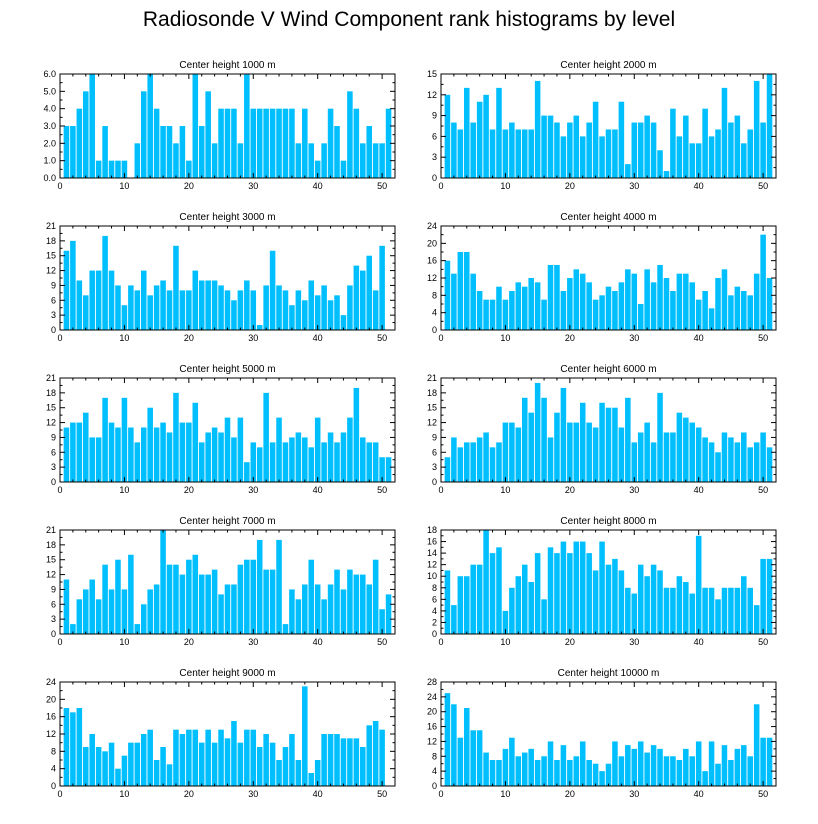 The height and width of the screenshot is (824, 818). What do you see at coordinates (432, 243) in the screenshot?
I see `y-tick-label: 20` at bounding box center [432, 243].